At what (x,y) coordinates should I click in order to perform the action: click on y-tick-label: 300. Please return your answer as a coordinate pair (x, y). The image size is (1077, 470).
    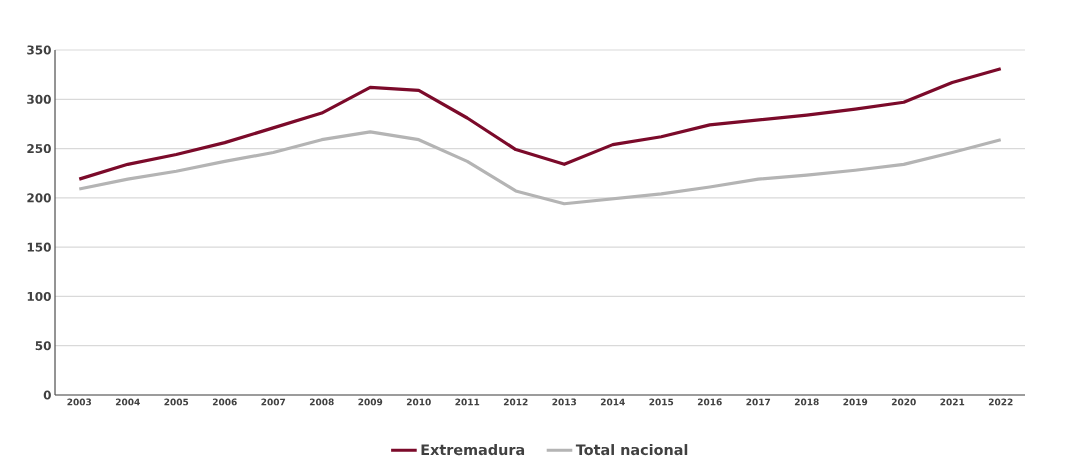
    Looking at the image, I should click on (39, 99).